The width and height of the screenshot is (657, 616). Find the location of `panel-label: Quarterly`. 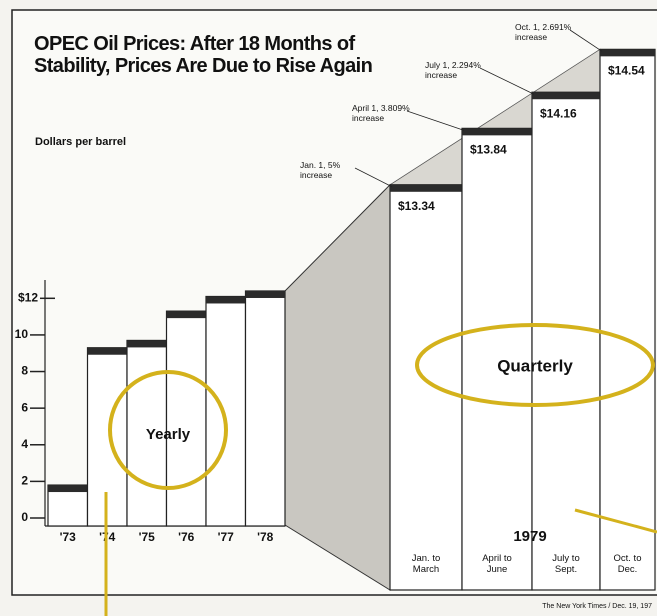

panel-label: Quarterly is located at coordinates (535, 365).